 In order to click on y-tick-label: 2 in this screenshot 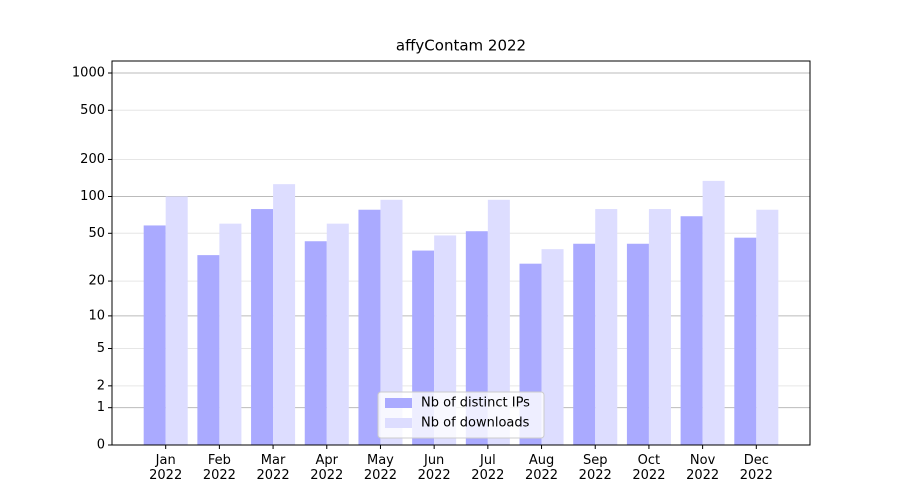, I will do `click(101, 385)`.